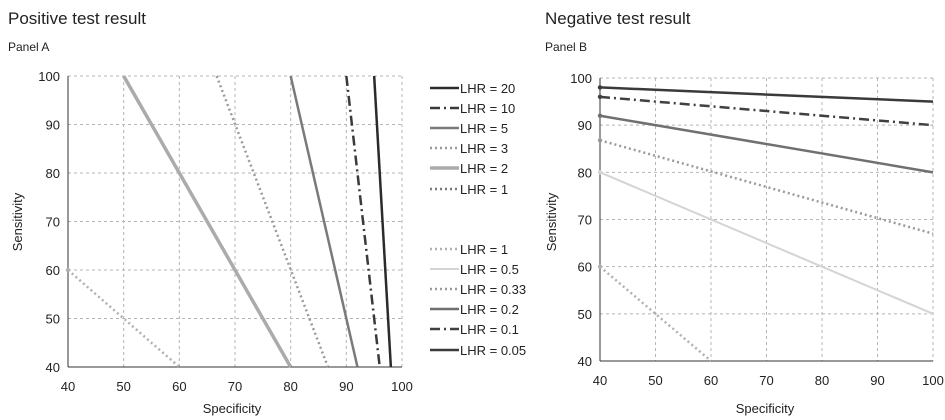 The image size is (945, 420). Describe the element at coordinates (17, 221) in the screenshot. I see `panel-a-y-axis-label: Sensitivity` at that location.